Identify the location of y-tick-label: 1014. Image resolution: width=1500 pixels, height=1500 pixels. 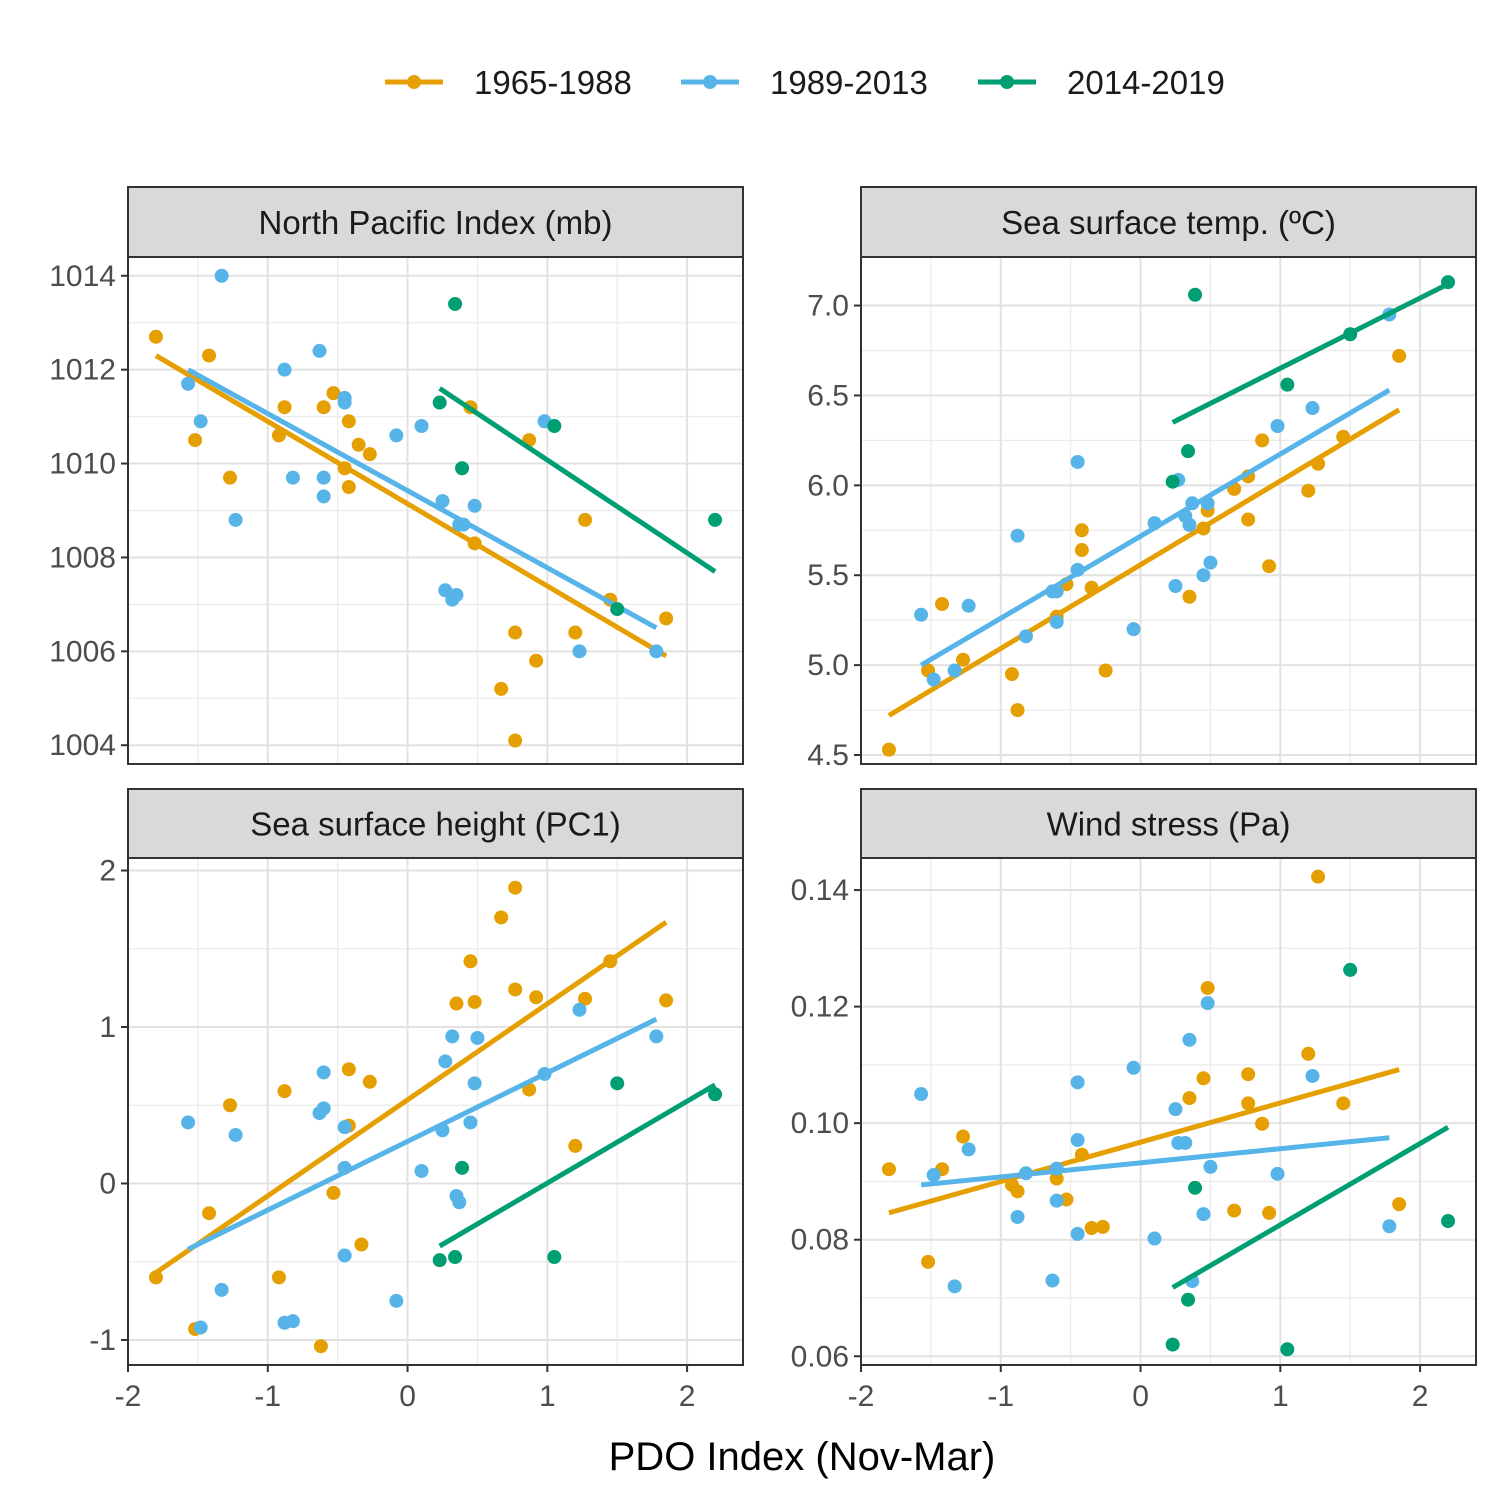
(82, 276).